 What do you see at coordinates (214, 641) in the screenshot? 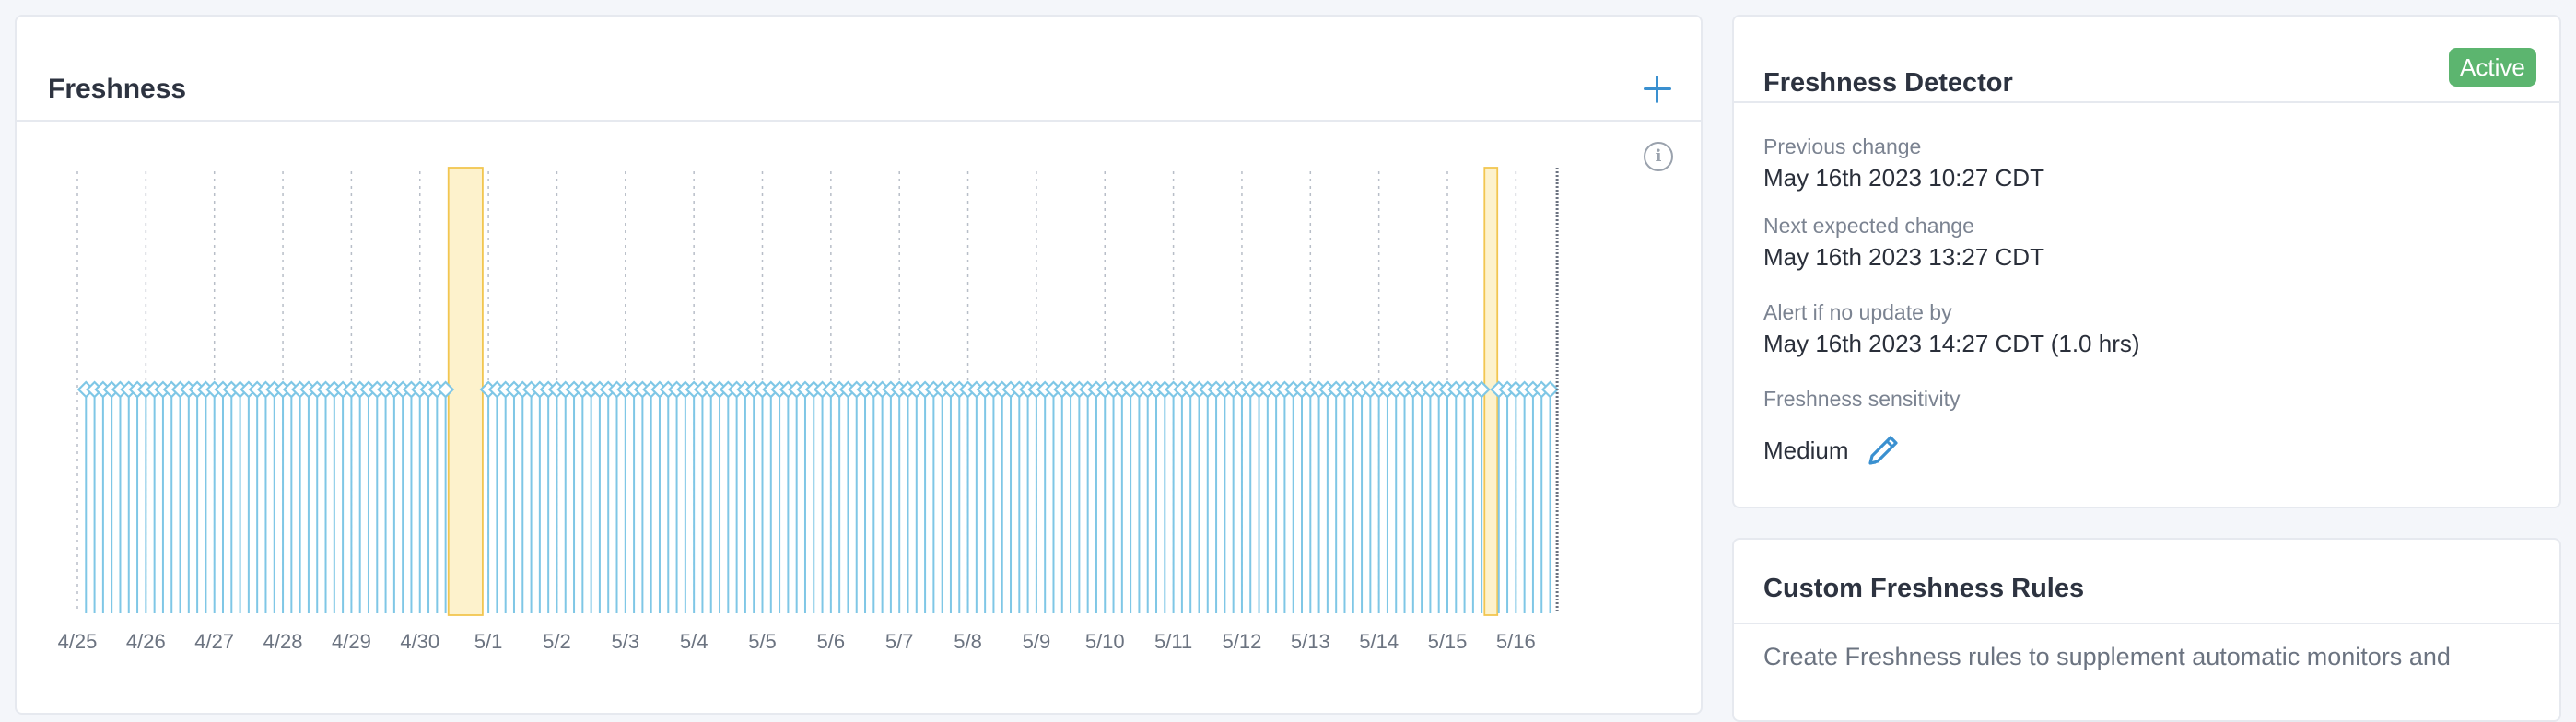
I see `x-tick-label: 4/27` at bounding box center [214, 641].